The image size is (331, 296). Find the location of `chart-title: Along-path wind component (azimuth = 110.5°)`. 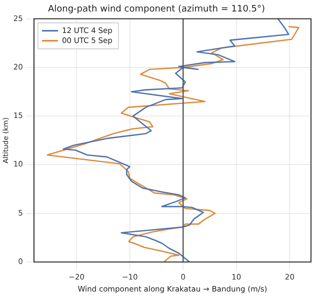

chart-title: Along-path wind component (azimuth = 110.5°) is located at coordinates (157, 9).